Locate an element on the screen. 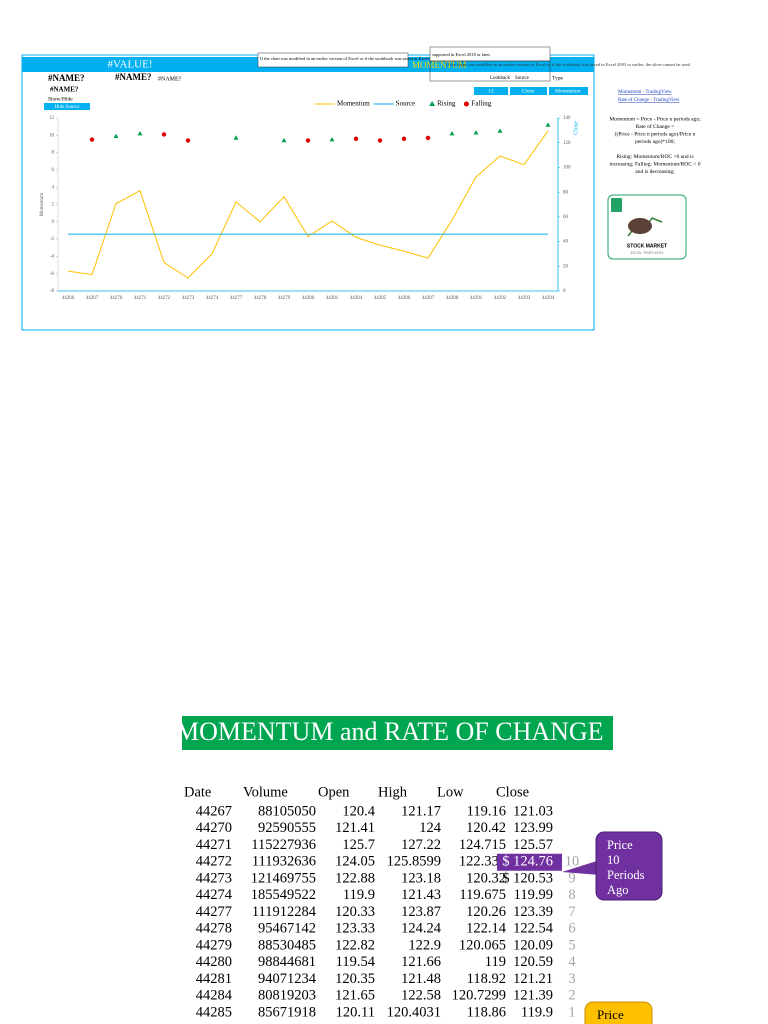 This screenshot has width=768, height=1024. table-cell: 111912284 is located at coordinates (284, 912).